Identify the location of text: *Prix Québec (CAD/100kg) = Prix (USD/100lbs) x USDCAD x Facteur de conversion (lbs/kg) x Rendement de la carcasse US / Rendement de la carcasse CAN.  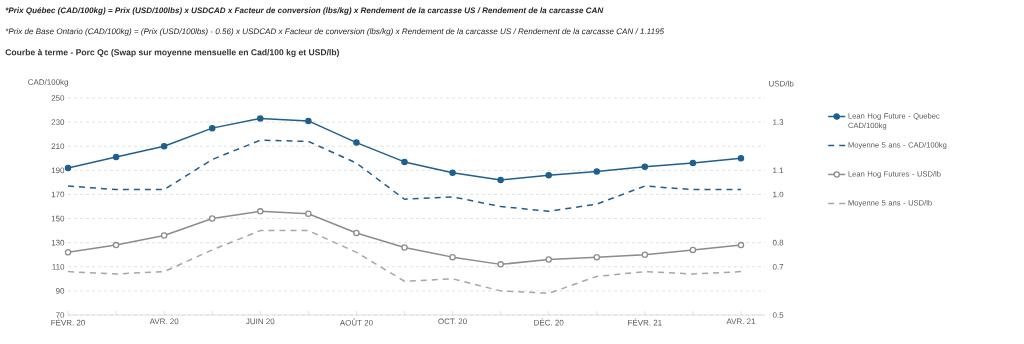
(304, 11).